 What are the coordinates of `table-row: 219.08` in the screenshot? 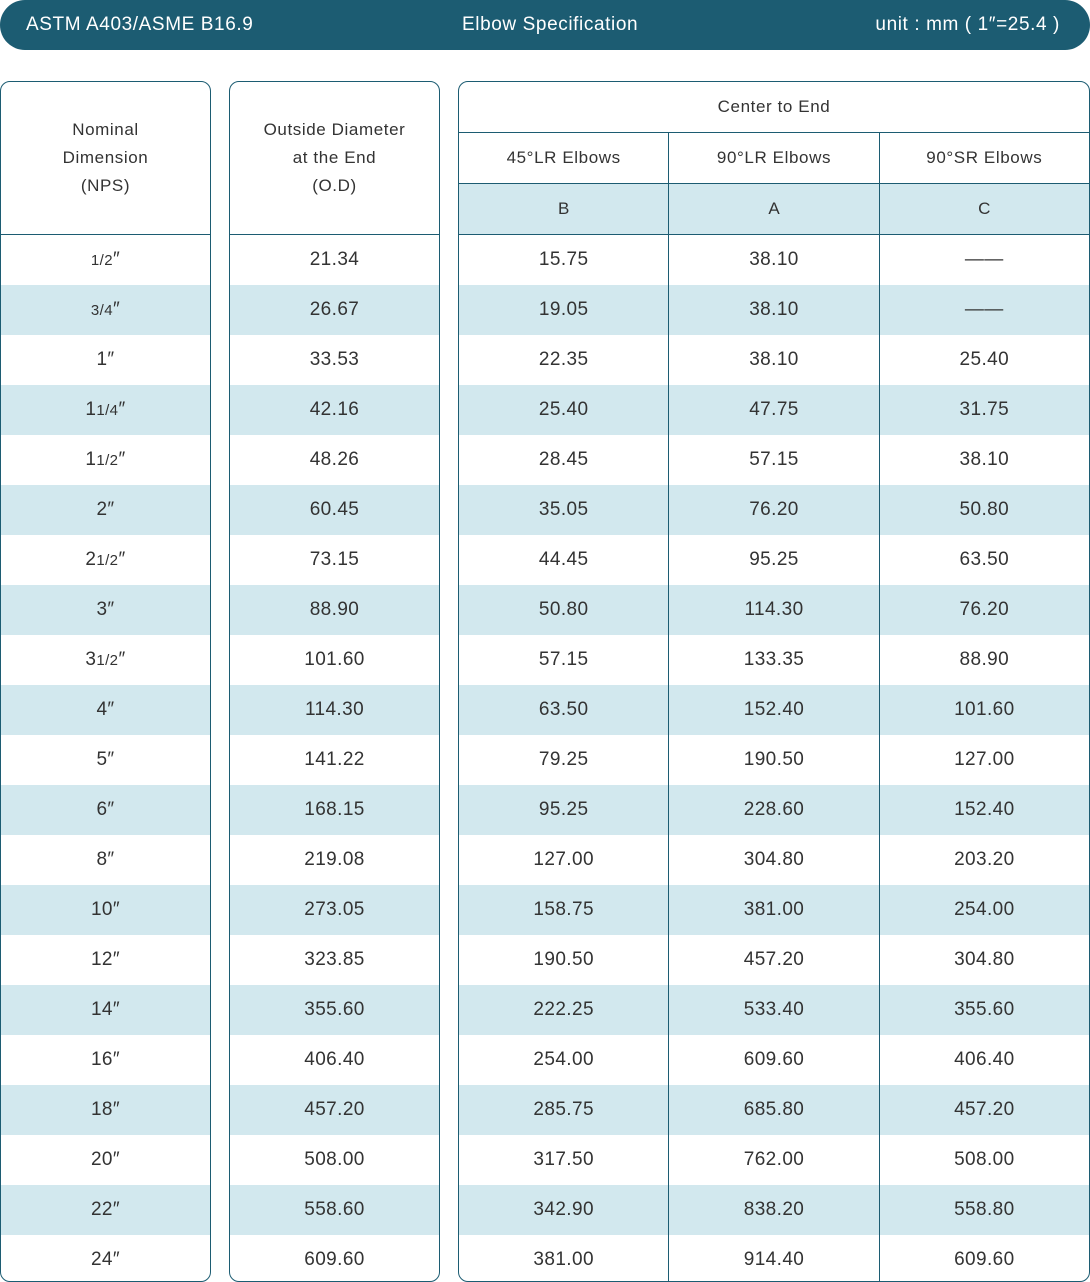 It's located at (334, 860).